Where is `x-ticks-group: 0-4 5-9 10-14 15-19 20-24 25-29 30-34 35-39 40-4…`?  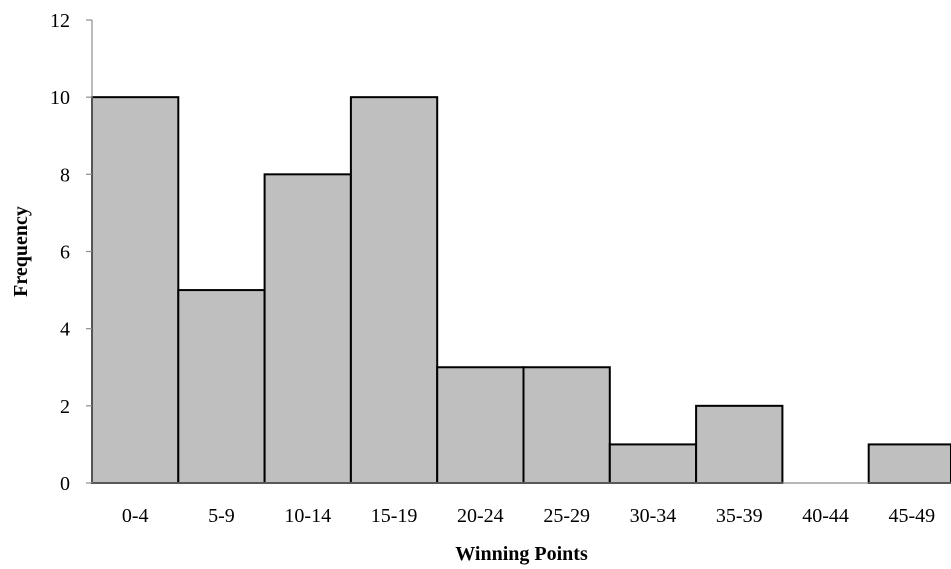
x-ticks-group: 0-4 5-9 10-14 15-19 20-24 25-29 30-34 35-39 40-4… is located at coordinates (528, 516).